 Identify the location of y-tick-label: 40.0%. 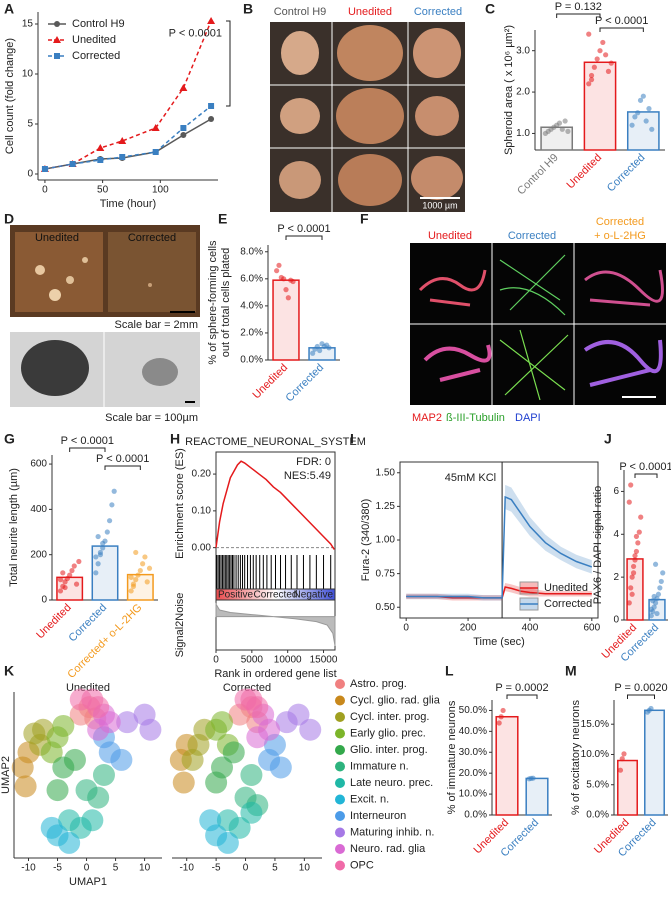
(473, 731).